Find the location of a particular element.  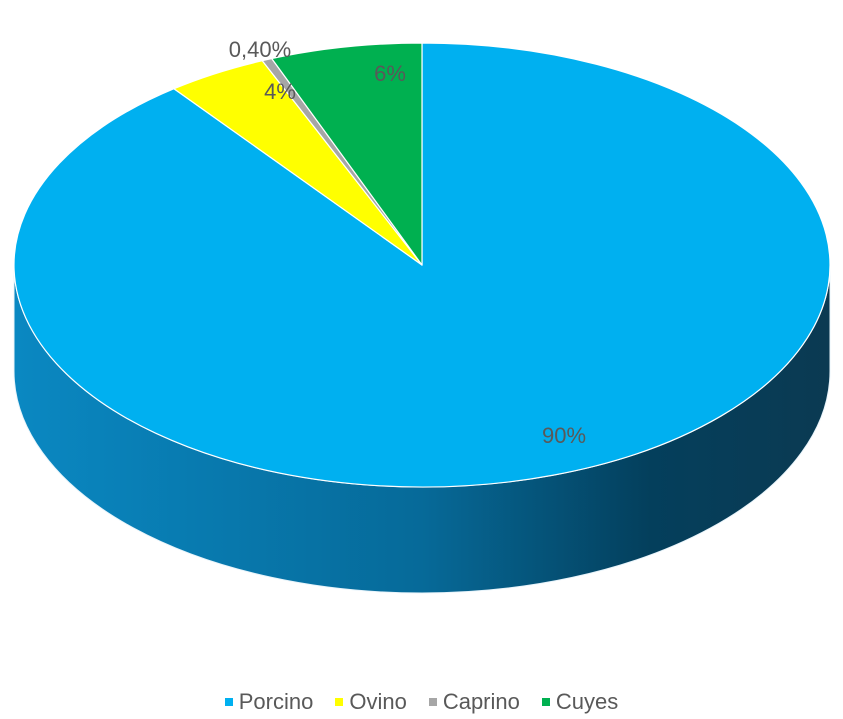

legend-item-cuyes: Cuyes is located at coordinates (580, 701).